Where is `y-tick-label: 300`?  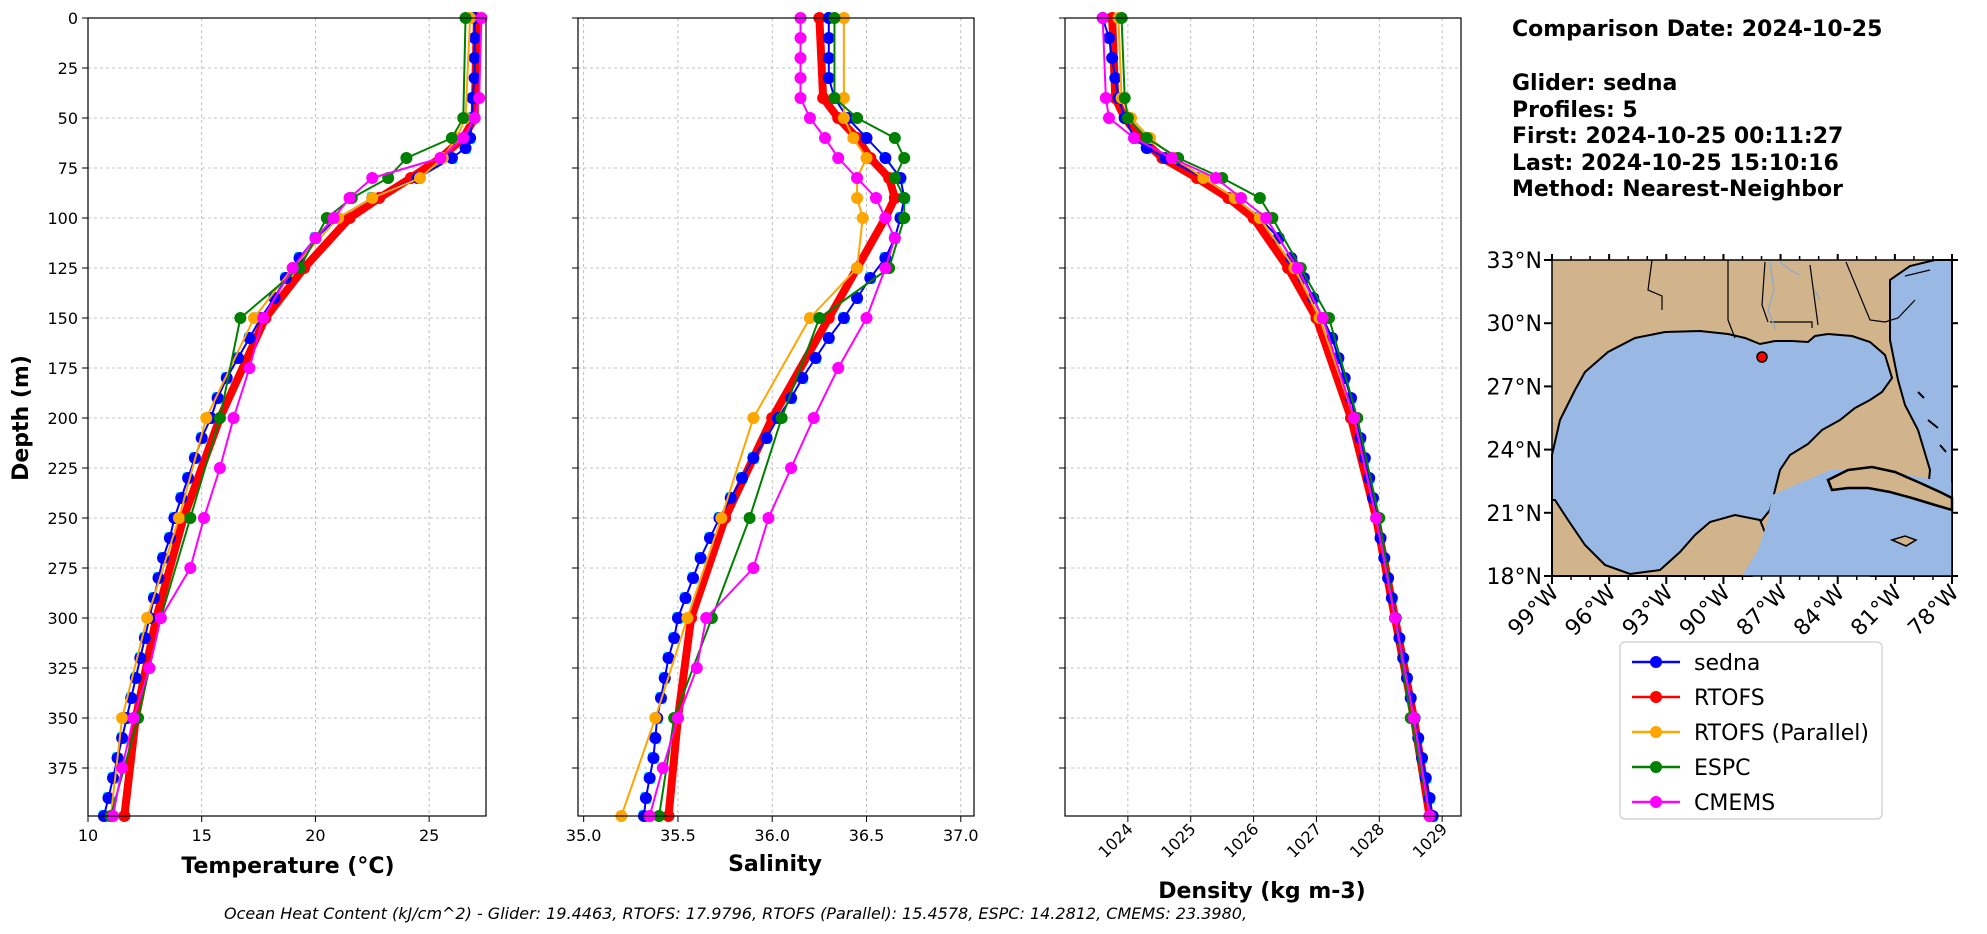
y-tick-label: 300 is located at coordinates (62, 618).